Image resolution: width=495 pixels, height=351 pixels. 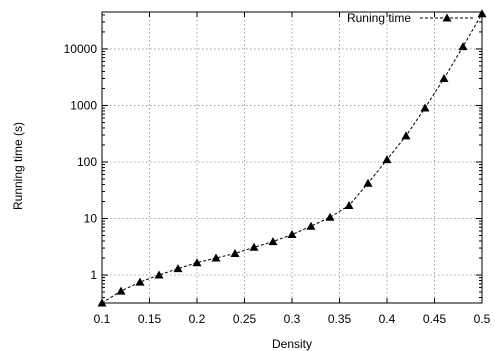 I want to click on x-tick-label: 0.5, so click(x=482, y=319).